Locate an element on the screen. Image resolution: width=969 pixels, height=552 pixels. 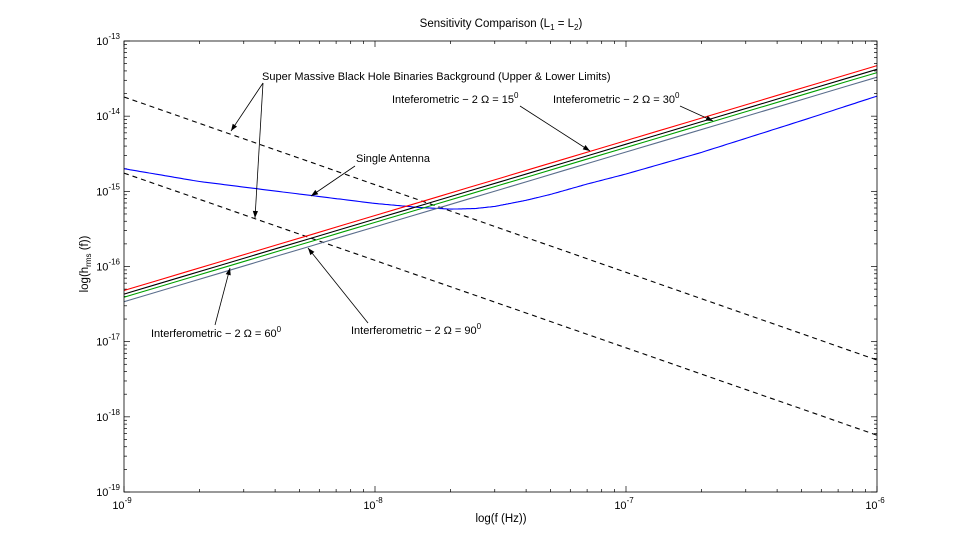
arrow-single-head is located at coordinates (315, 192).